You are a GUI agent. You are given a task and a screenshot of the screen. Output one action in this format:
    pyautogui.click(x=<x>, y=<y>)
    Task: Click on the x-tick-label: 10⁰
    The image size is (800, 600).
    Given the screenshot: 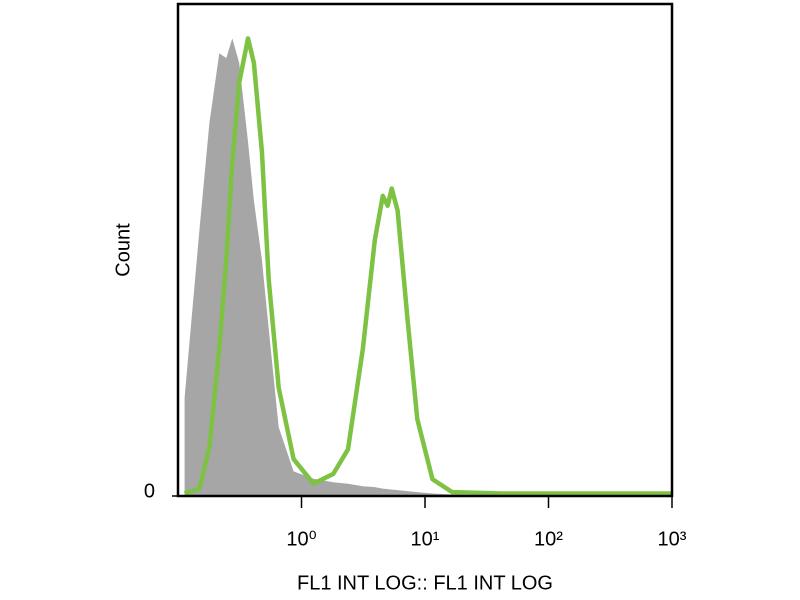 What is the action you would take?
    pyautogui.click(x=301, y=539)
    